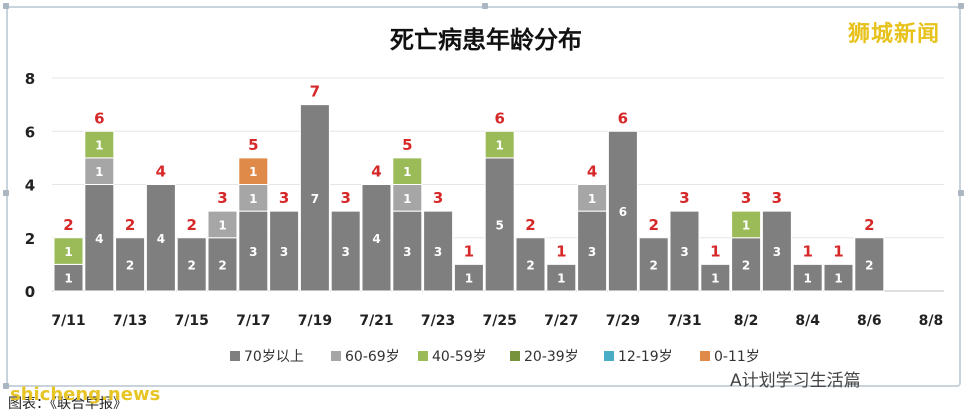 This screenshot has height=419, width=971. Describe the element at coordinates (6, 386) in the screenshot. I see `resize-handle-bottom-left` at that location.